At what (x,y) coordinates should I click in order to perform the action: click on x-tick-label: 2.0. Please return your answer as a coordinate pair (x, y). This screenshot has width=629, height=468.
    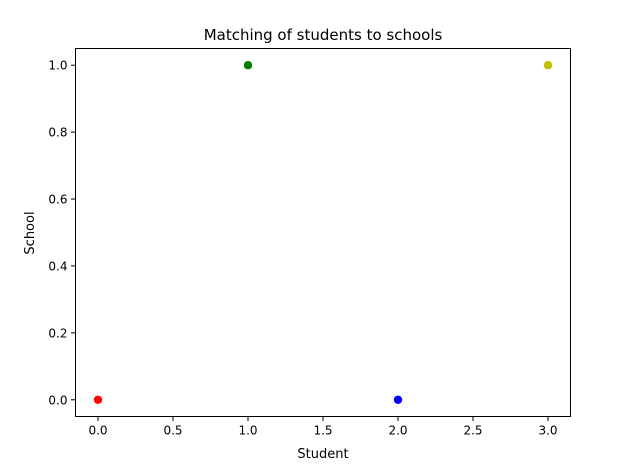
    Looking at the image, I should click on (397, 431).